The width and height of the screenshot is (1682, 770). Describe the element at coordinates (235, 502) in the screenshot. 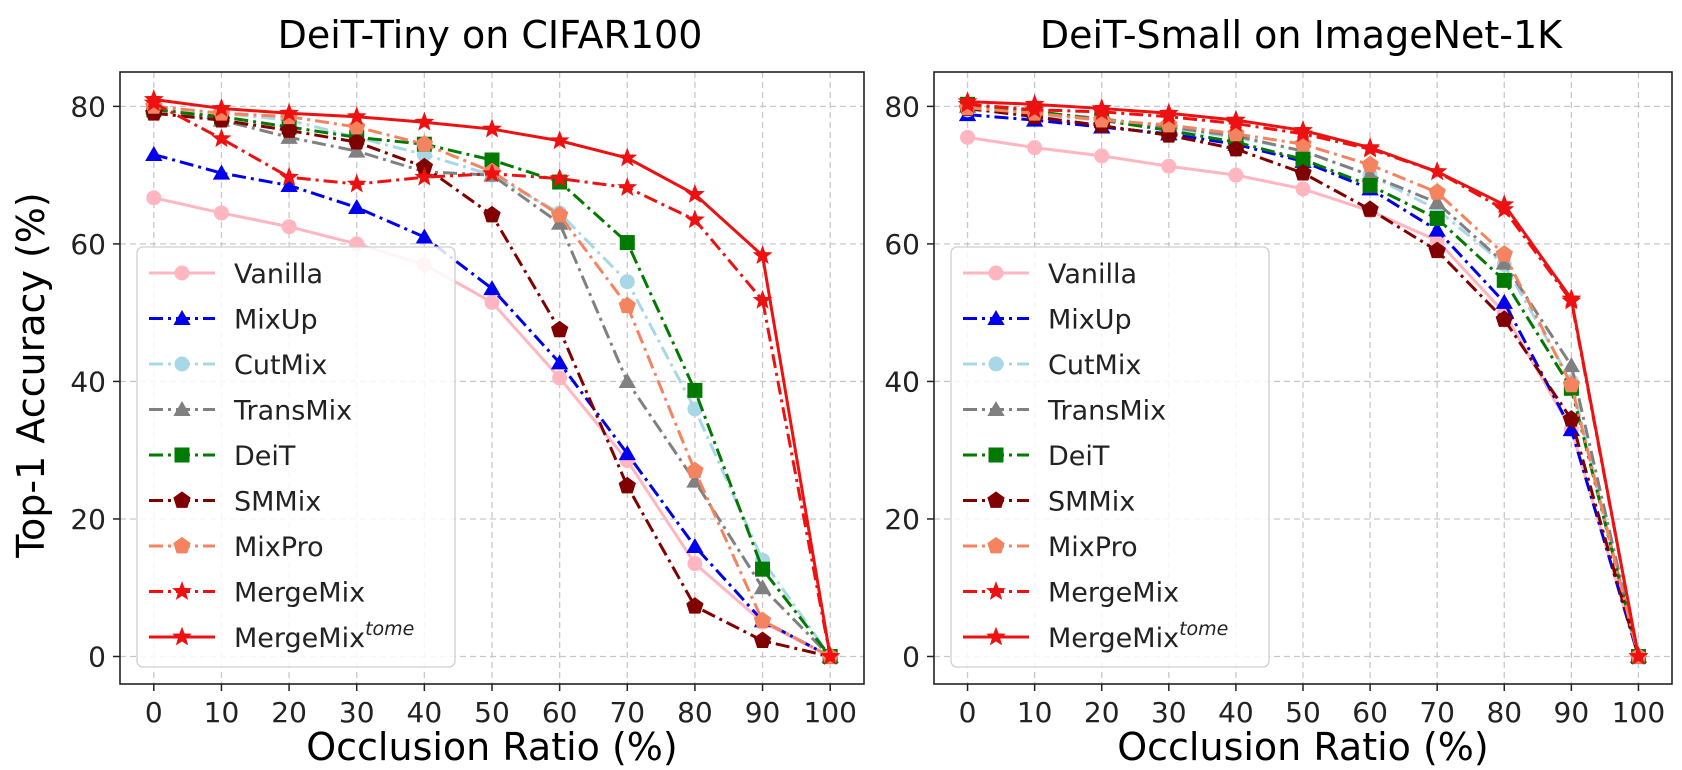

I see `legend-item-smmix: SMMix` at that location.